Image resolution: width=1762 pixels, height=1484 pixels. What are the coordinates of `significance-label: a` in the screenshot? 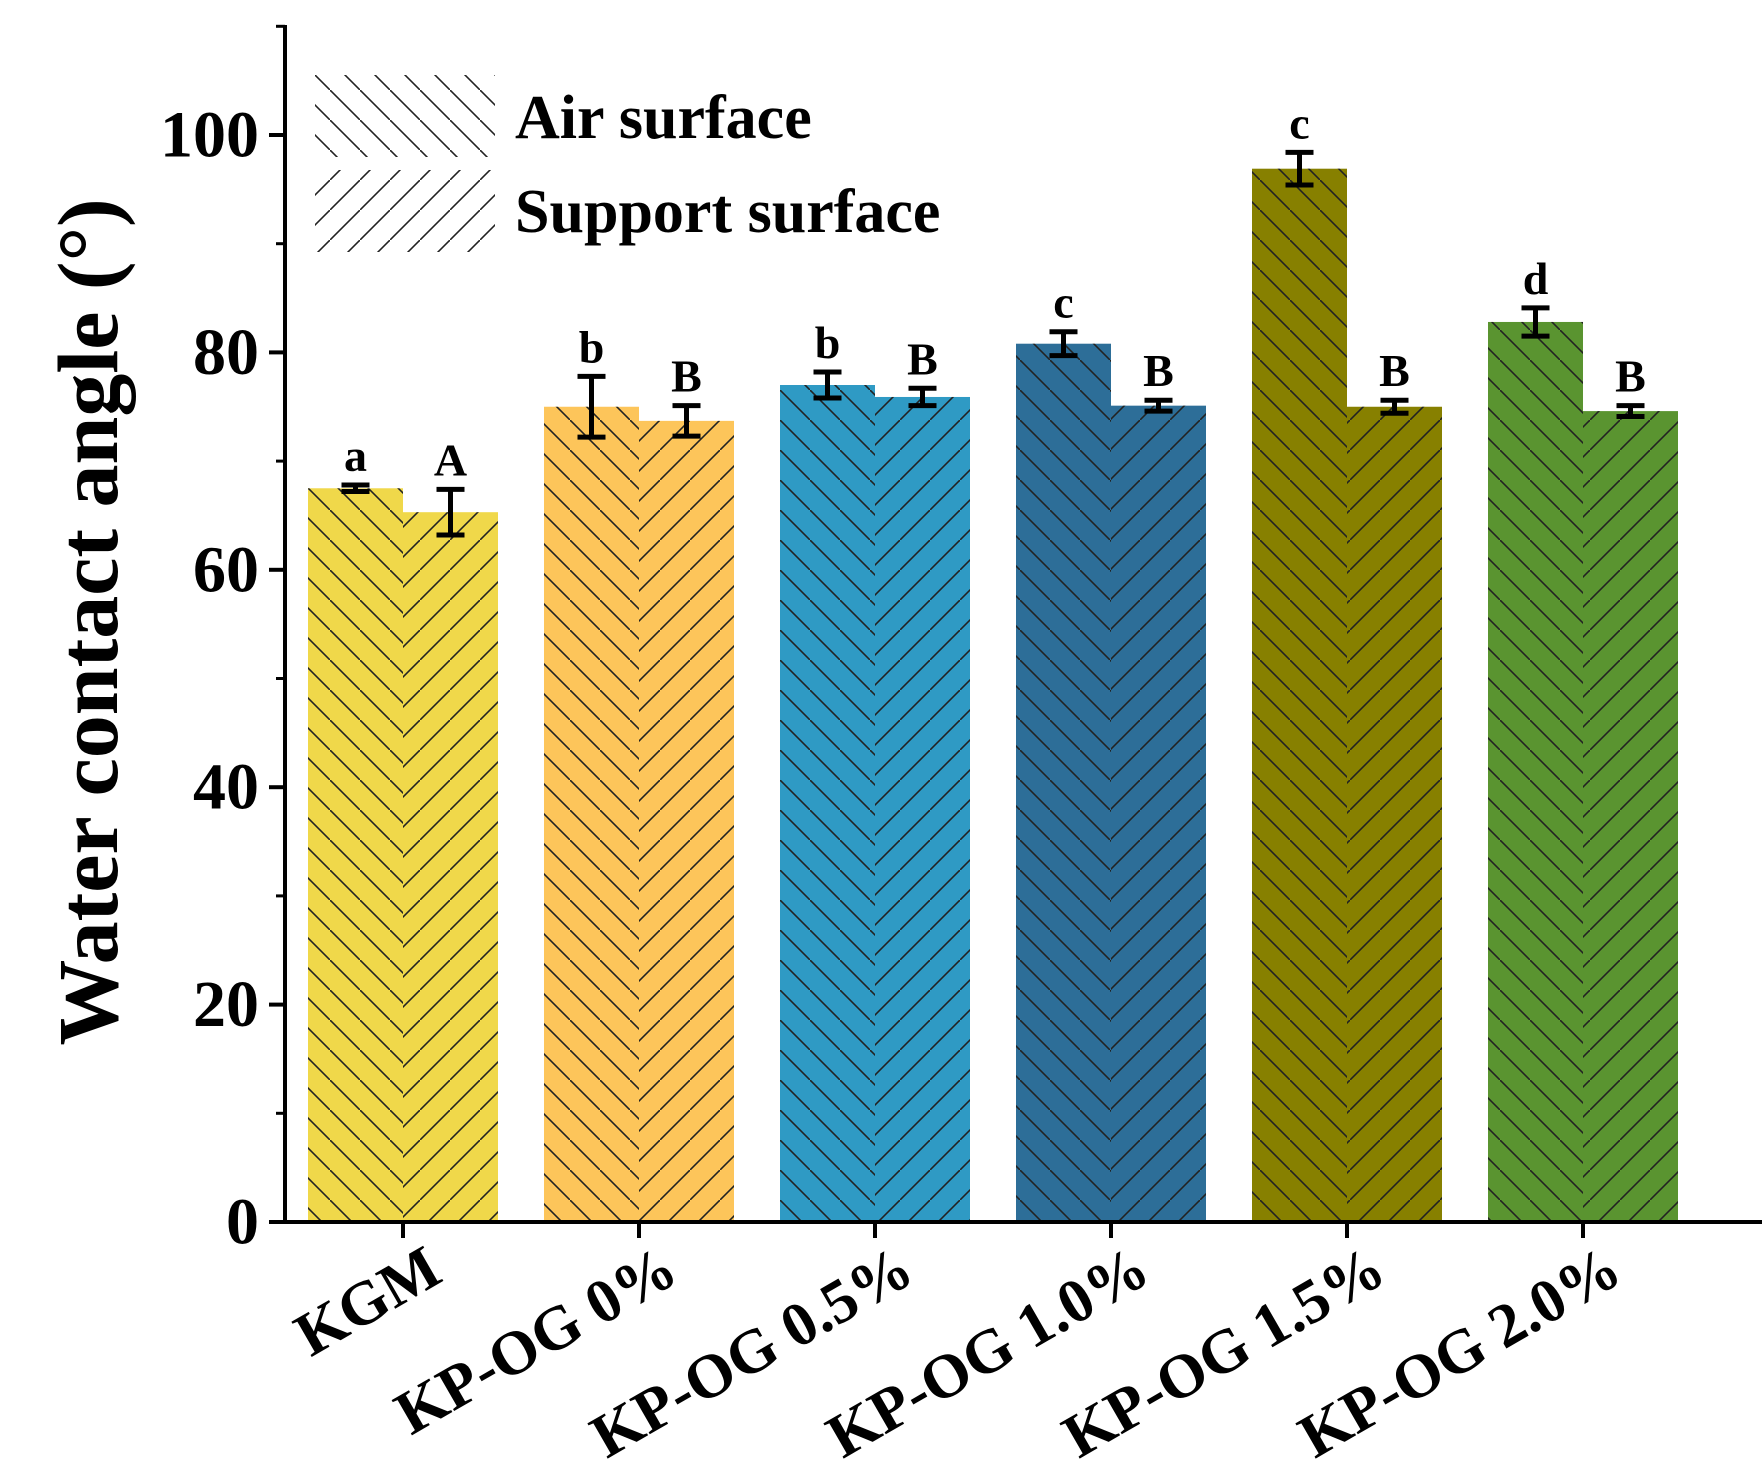 It's located at (355, 455).